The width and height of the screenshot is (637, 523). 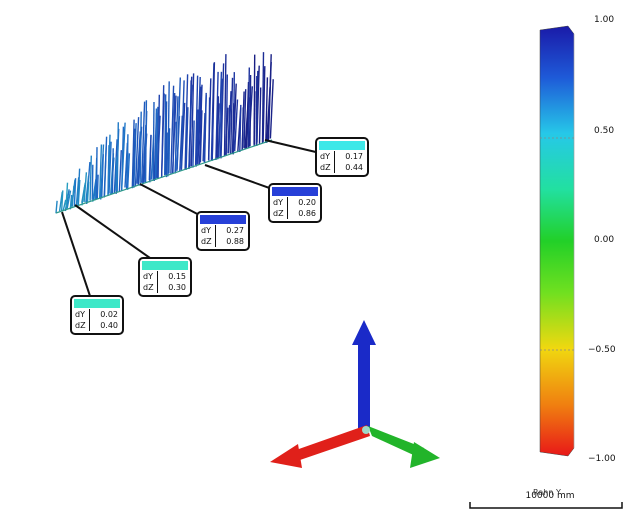 What do you see at coordinates (307, 202) in the screenshot?
I see `dy-value: 0.20` at bounding box center [307, 202].